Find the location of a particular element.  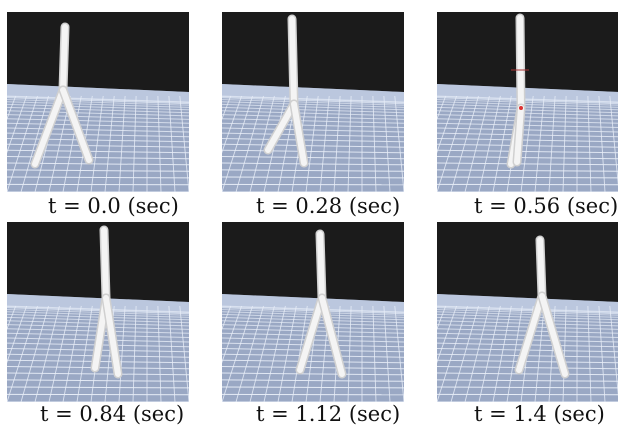

frame-caption: t = 1.12 (sec) is located at coordinates (328, 414).